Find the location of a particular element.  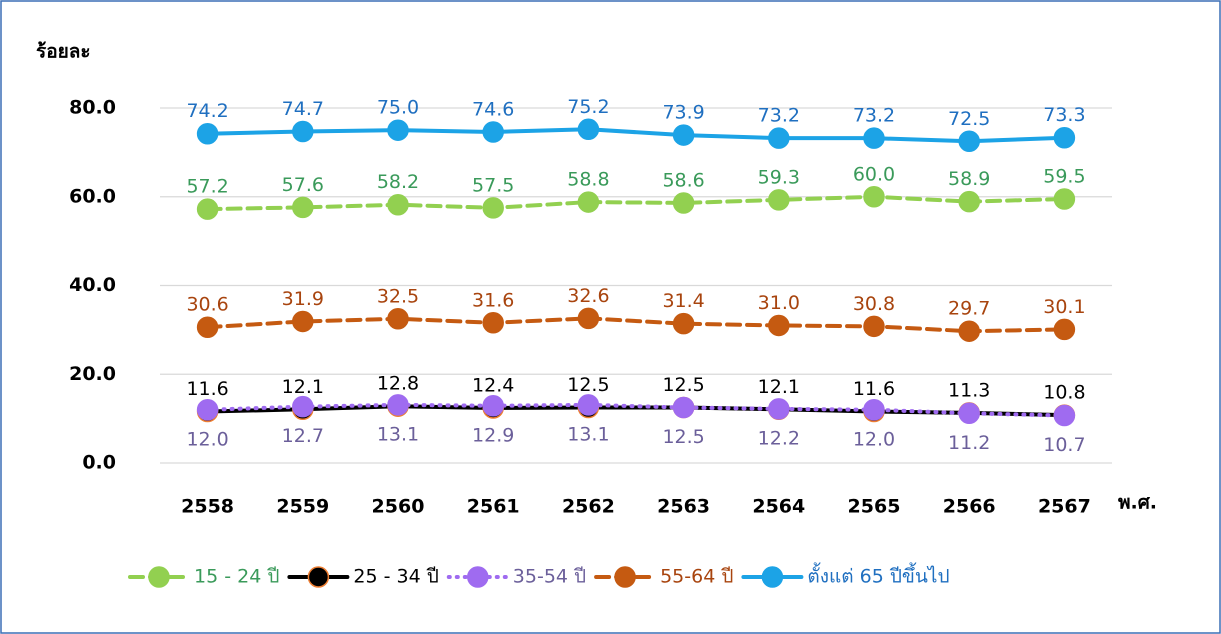

data-label: 30.6 is located at coordinates (207, 305).